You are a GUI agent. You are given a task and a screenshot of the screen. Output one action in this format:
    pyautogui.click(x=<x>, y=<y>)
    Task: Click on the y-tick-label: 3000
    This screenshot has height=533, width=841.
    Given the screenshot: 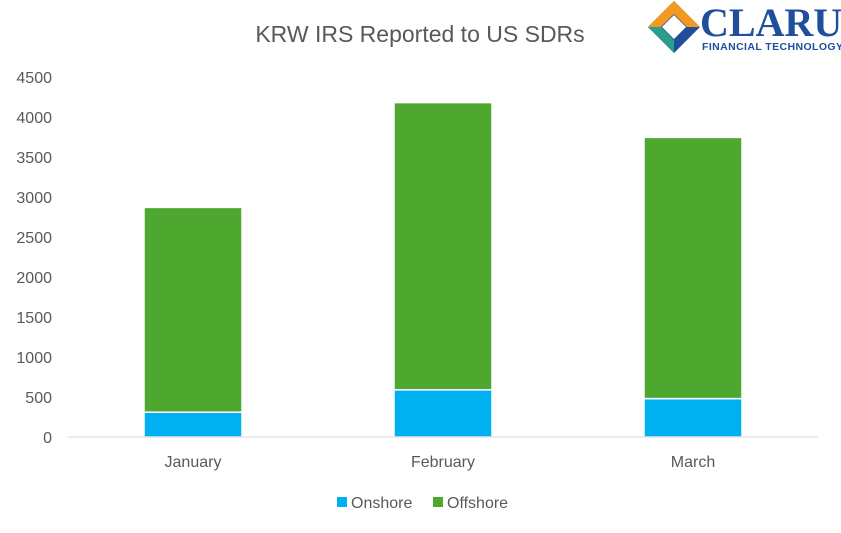 What is the action you would take?
    pyautogui.click(x=34, y=198)
    